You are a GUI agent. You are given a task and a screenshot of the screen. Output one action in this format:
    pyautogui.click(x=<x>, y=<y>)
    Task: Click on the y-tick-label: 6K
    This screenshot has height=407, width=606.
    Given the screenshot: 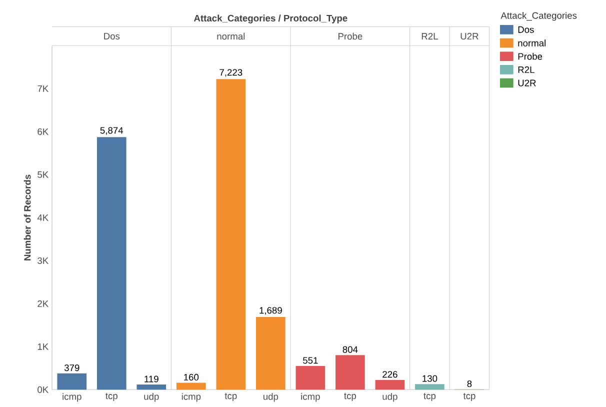 What is the action you would take?
    pyautogui.click(x=43, y=131)
    